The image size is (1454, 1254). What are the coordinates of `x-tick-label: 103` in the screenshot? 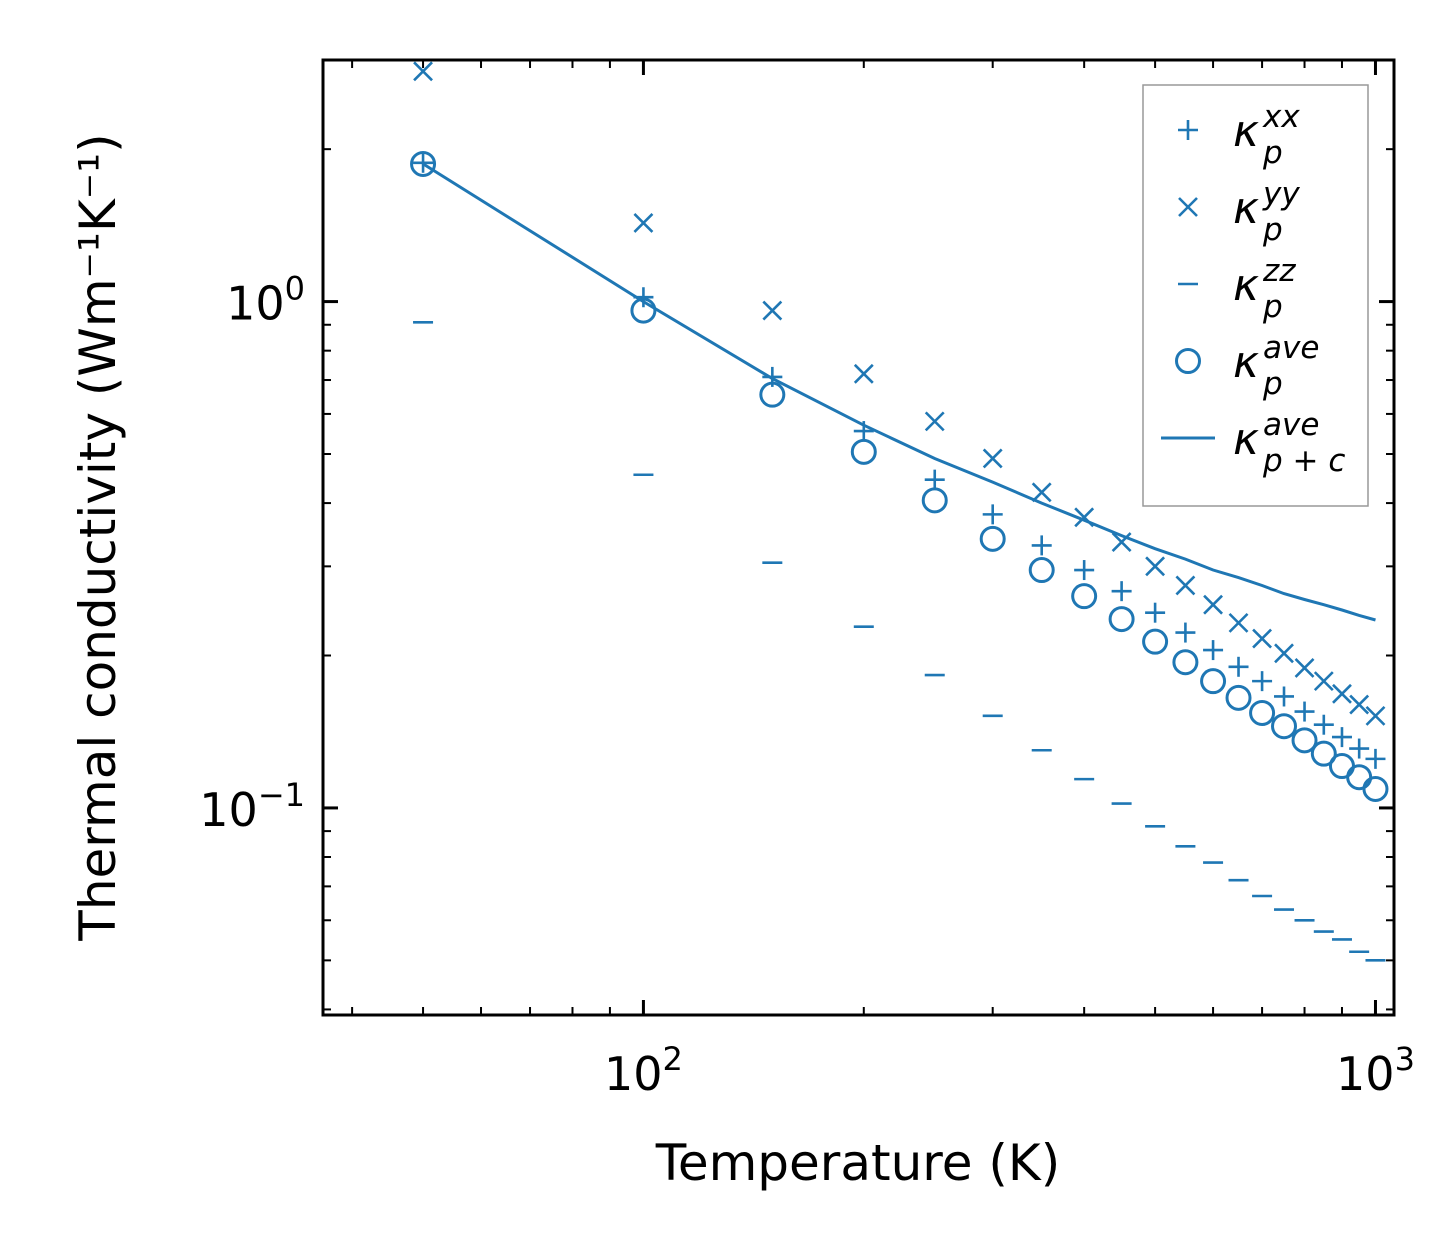 It's located at (1375, 1070).